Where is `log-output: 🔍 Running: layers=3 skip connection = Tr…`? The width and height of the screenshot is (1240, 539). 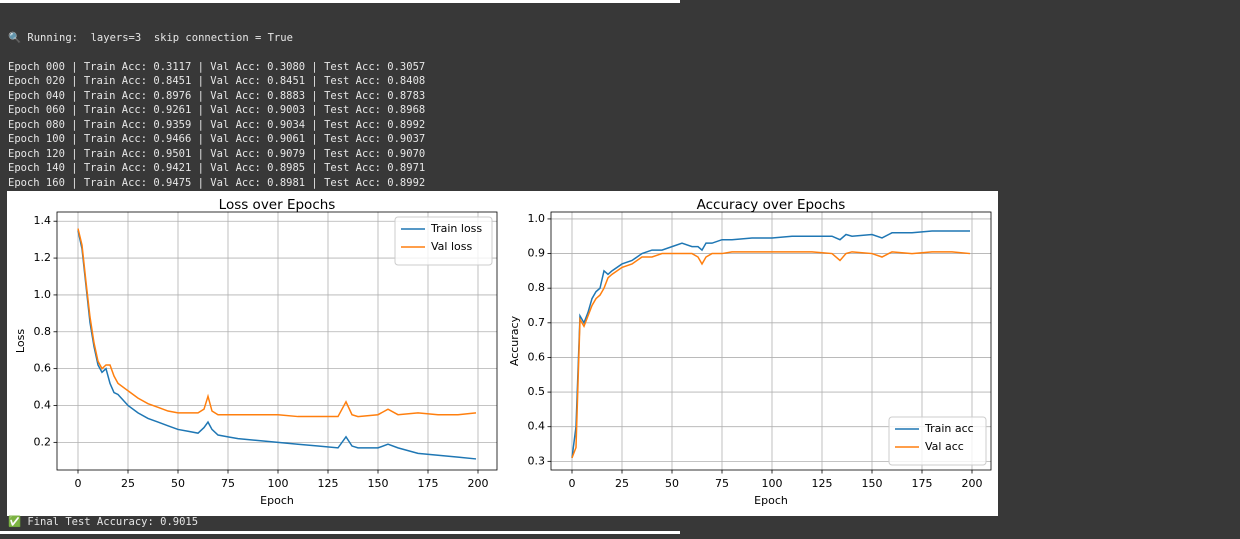
log-output: 🔍 Running: layers=3 skip connection = Tr… is located at coordinates (216, 117).